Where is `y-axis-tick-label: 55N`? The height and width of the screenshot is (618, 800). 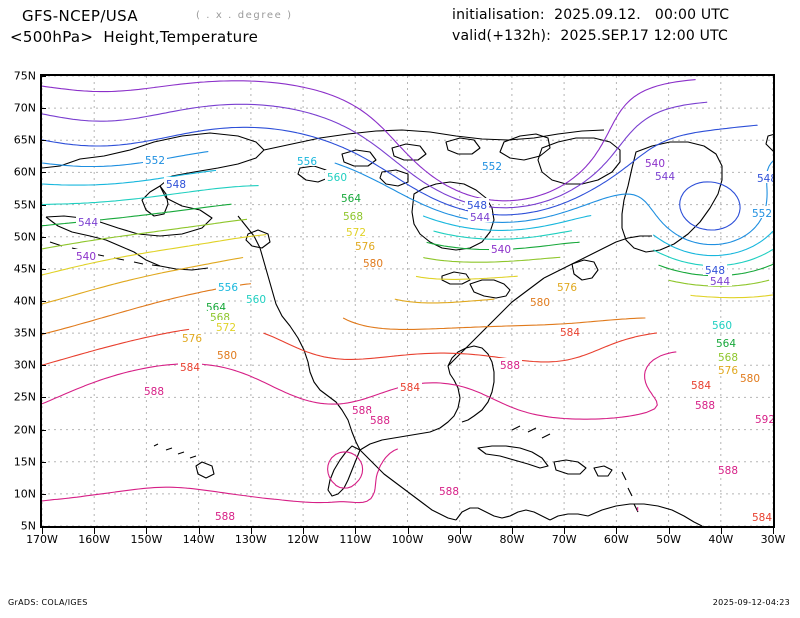 y-axis-tick-label: 55N is located at coordinates (24, 205).